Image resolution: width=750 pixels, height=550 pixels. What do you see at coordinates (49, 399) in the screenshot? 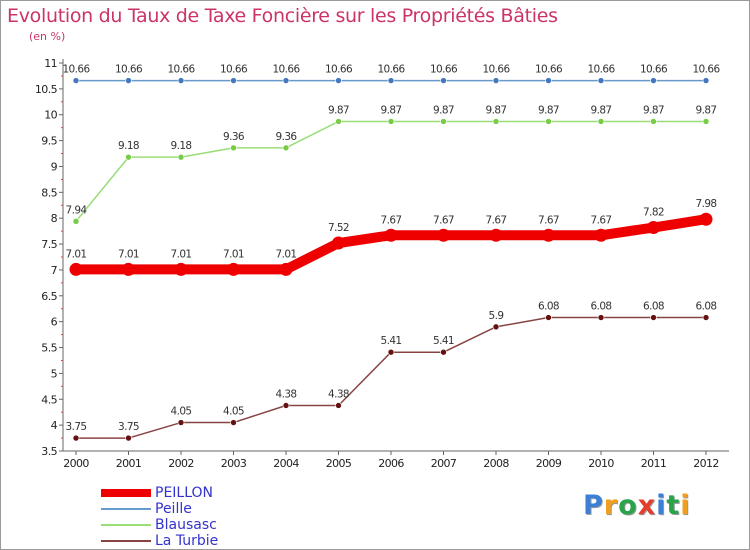
I see `y-tick-label: 4.5` at bounding box center [49, 399].